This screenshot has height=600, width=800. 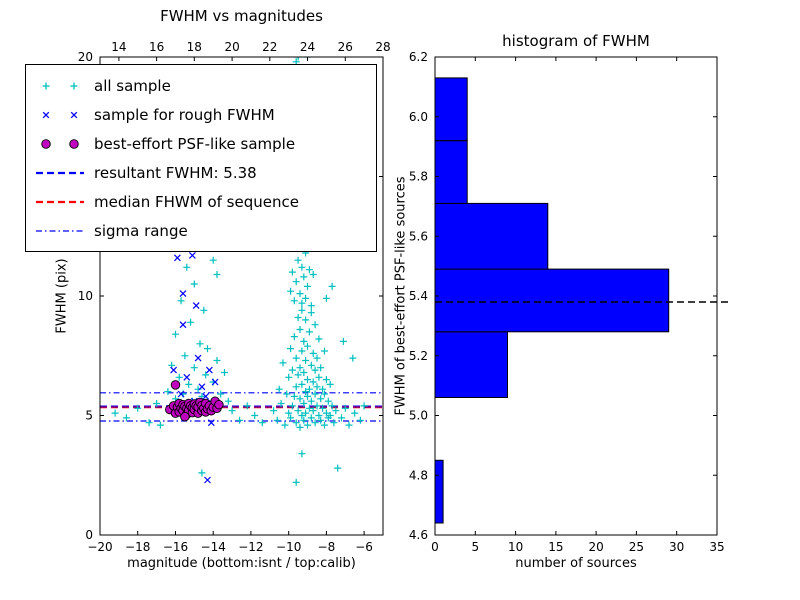 What do you see at coordinates (327, 547) in the screenshot?
I see `x-tick-label: −8` at bounding box center [327, 547].